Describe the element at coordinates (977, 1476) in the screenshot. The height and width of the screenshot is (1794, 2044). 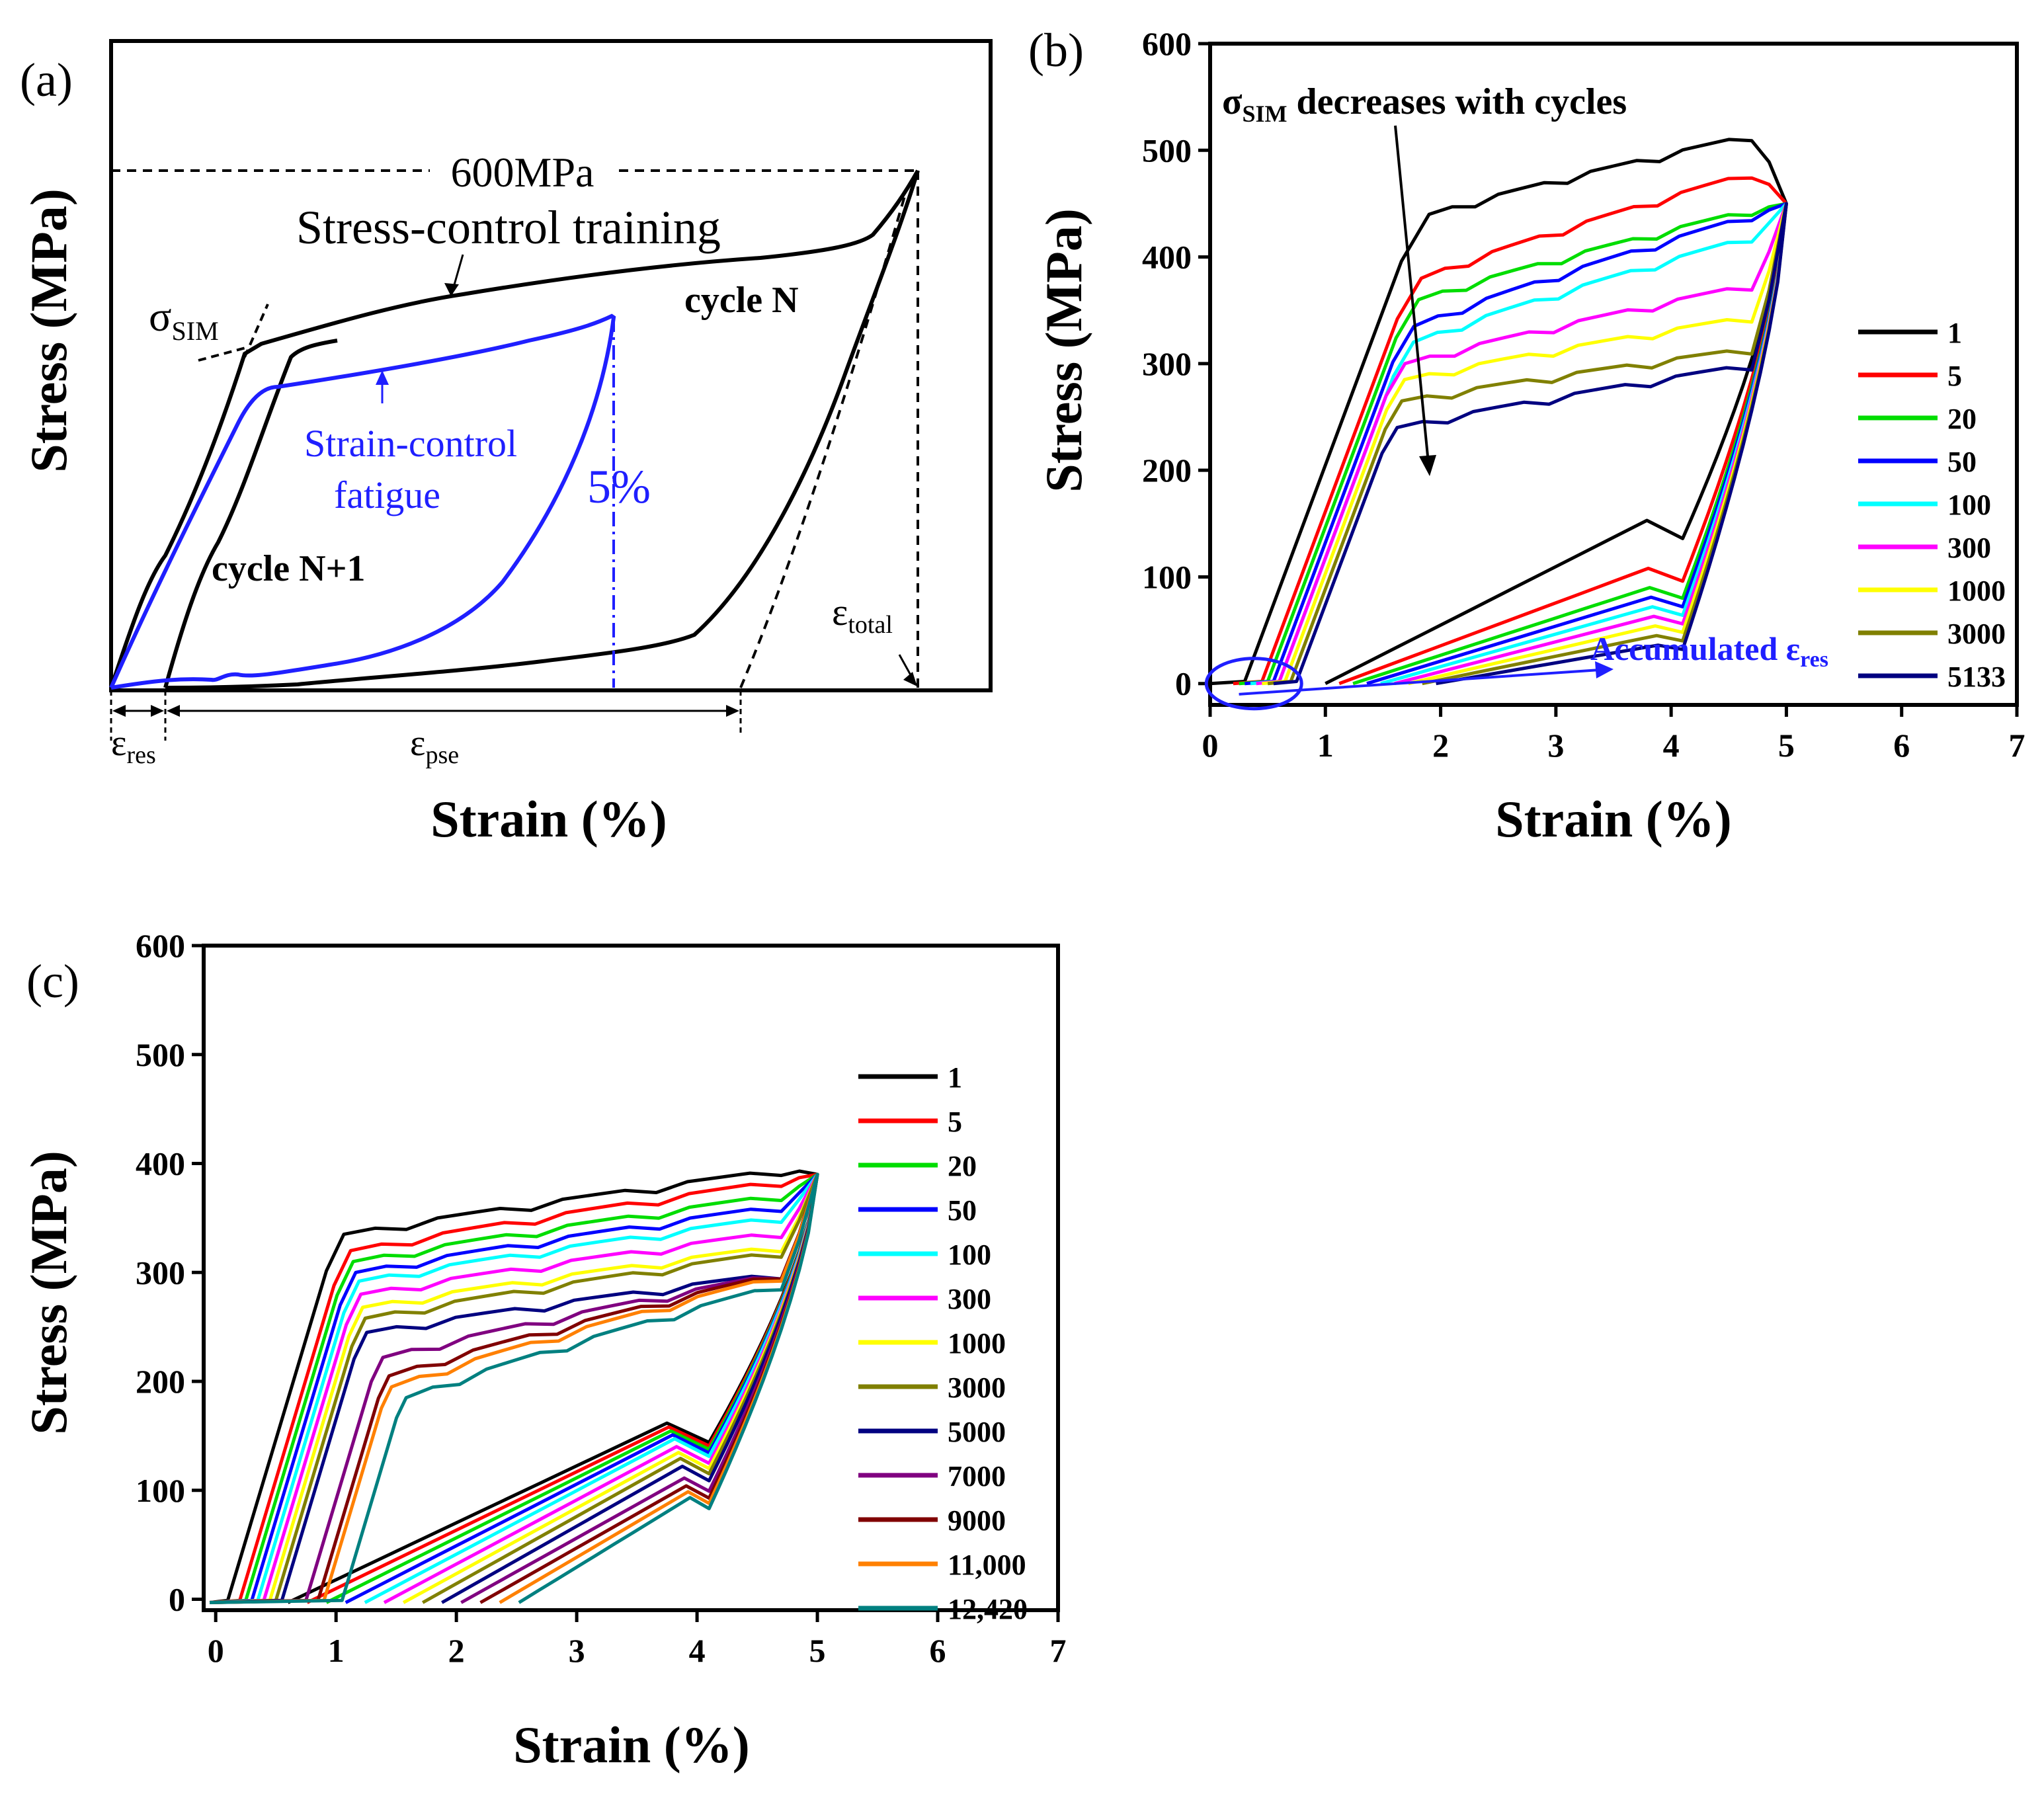
I see `legend-entry: 7000` at that location.